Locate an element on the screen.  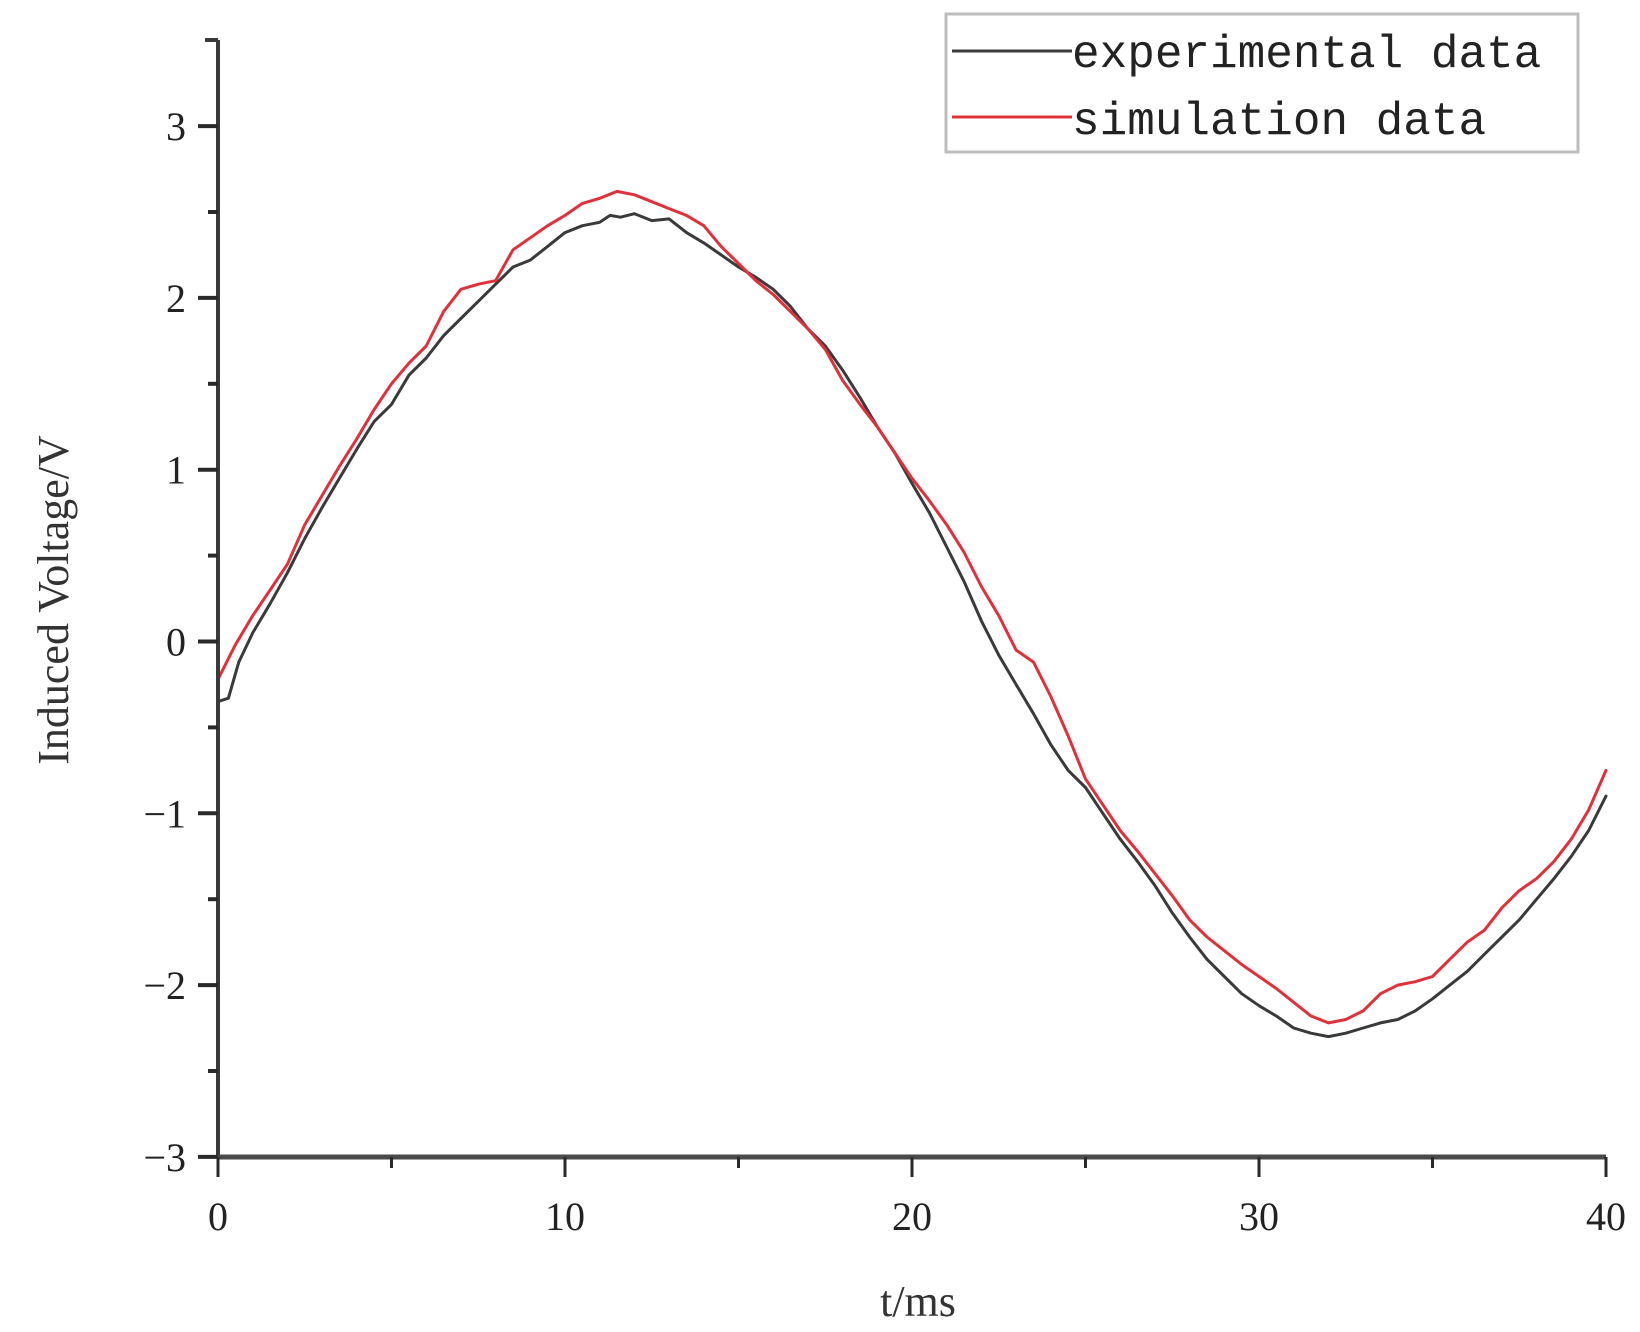
legend-box is located at coordinates (1262, 83).